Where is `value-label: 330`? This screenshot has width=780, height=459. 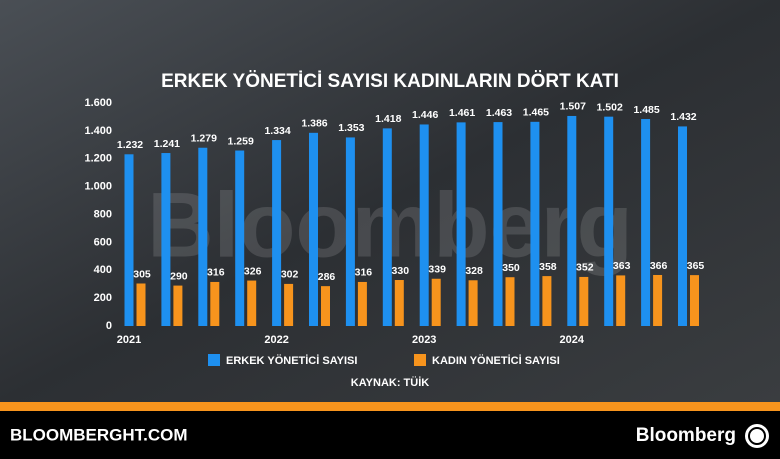 value-label: 330 is located at coordinates (401, 271).